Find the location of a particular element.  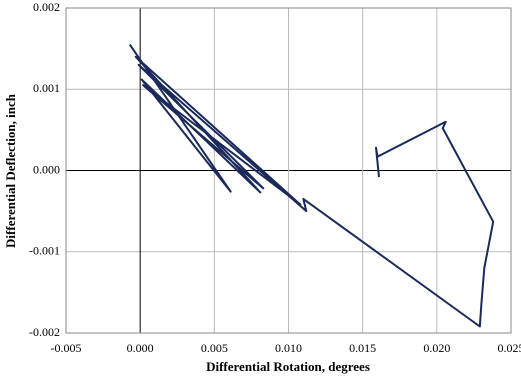

y-tick-label: -0.002 is located at coordinates (44, 332).